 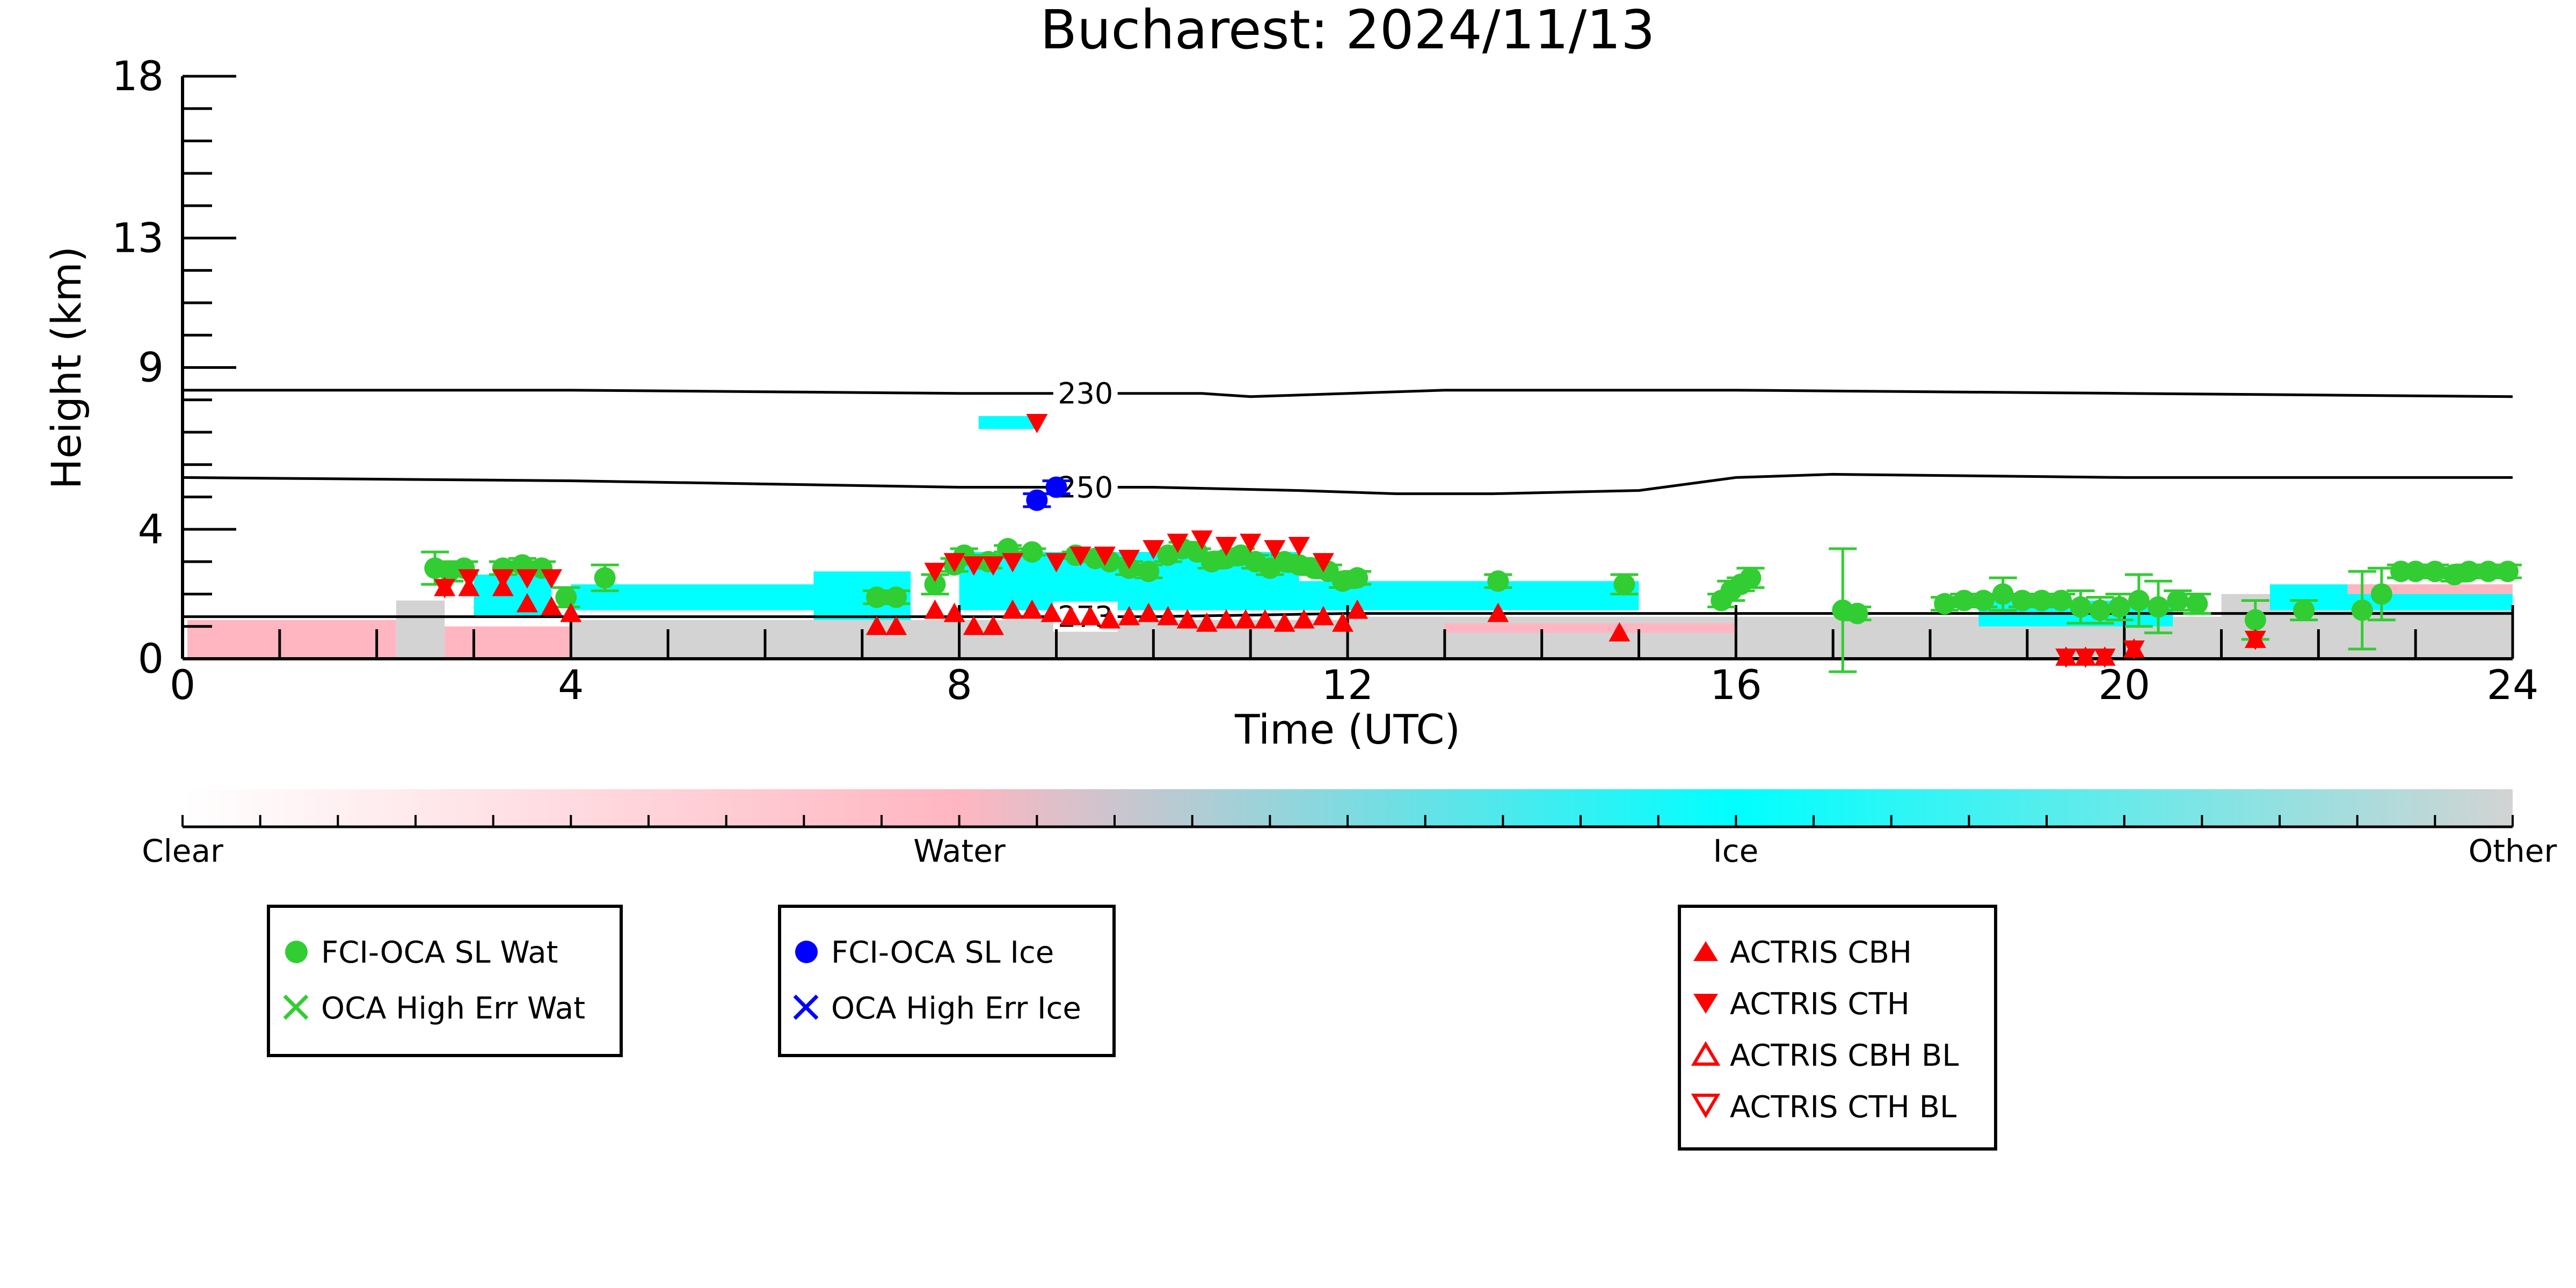 I want to click on legend-water-box, so click(x=445, y=981).